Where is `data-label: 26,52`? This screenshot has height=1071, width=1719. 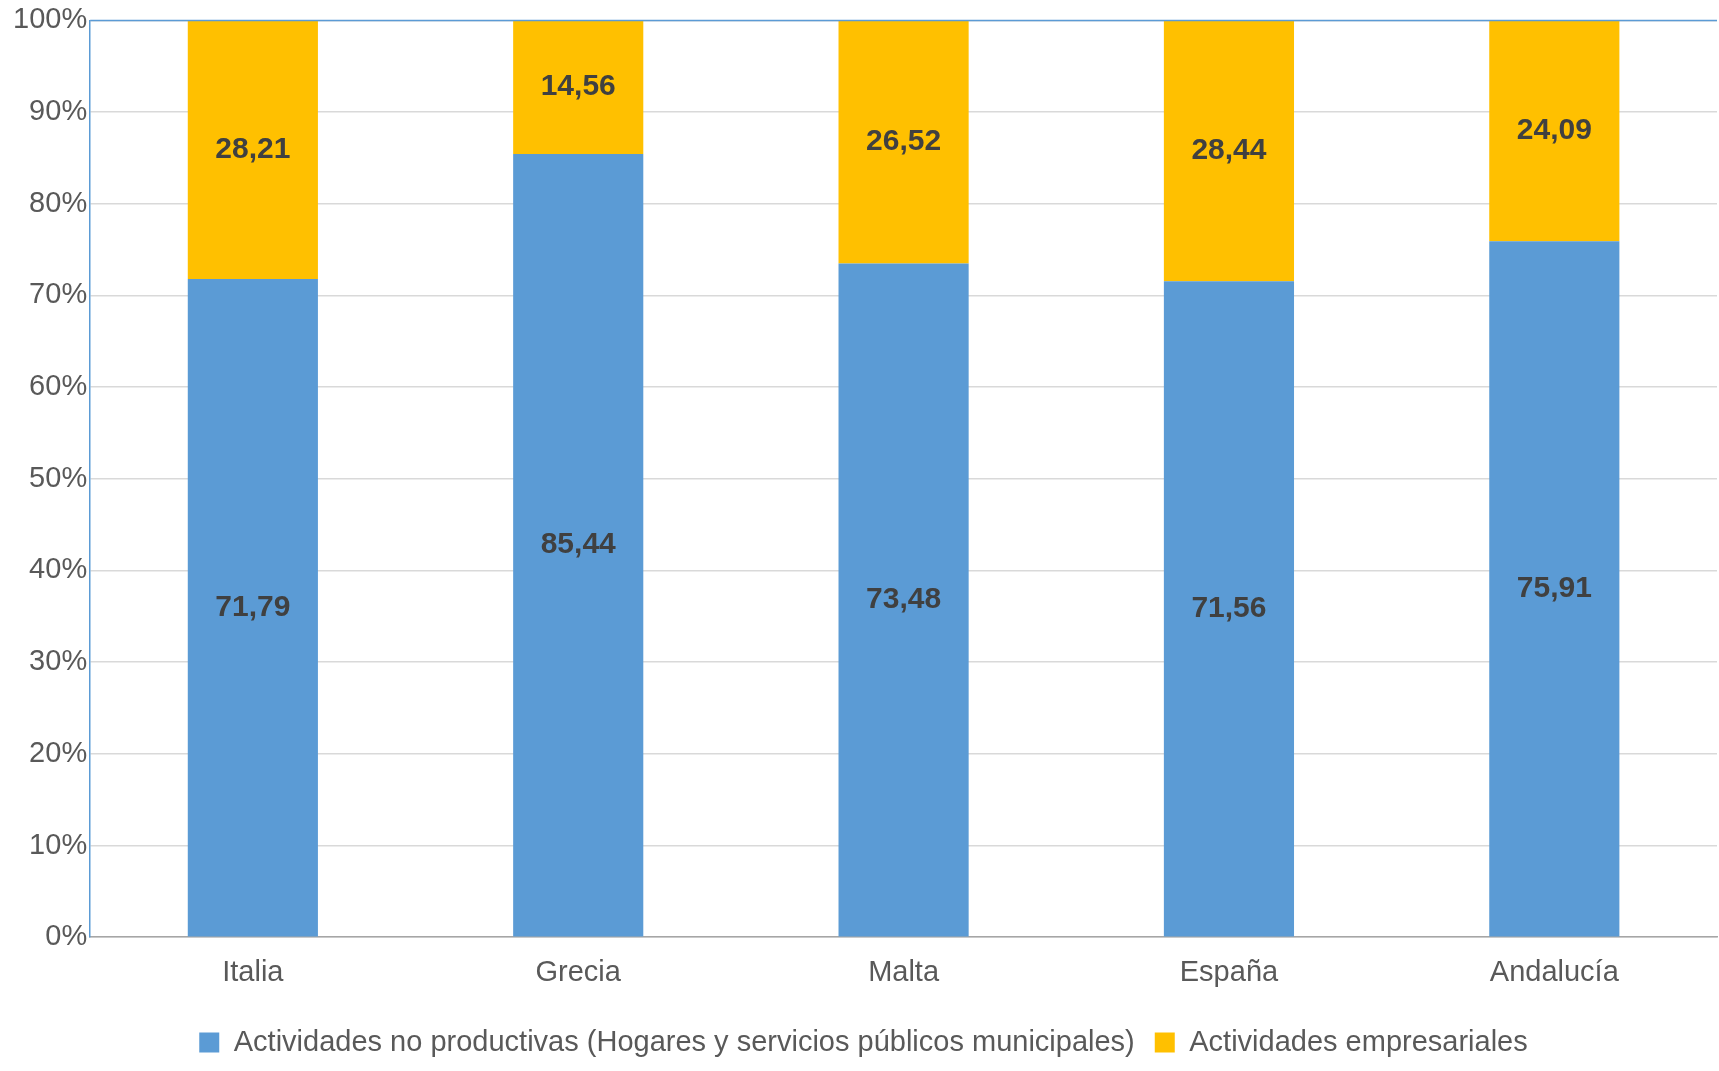
data-label: 26,52 is located at coordinates (904, 140).